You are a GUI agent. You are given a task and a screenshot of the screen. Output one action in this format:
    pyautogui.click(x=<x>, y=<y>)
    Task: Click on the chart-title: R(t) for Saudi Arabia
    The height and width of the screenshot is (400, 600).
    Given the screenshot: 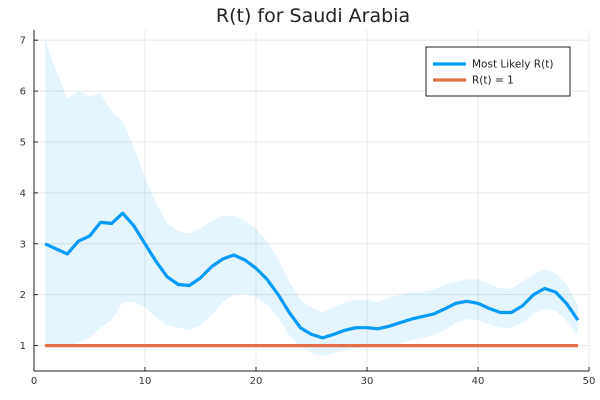 What is the action you would take?
    pyautogui.click(x=313, y=16)
    